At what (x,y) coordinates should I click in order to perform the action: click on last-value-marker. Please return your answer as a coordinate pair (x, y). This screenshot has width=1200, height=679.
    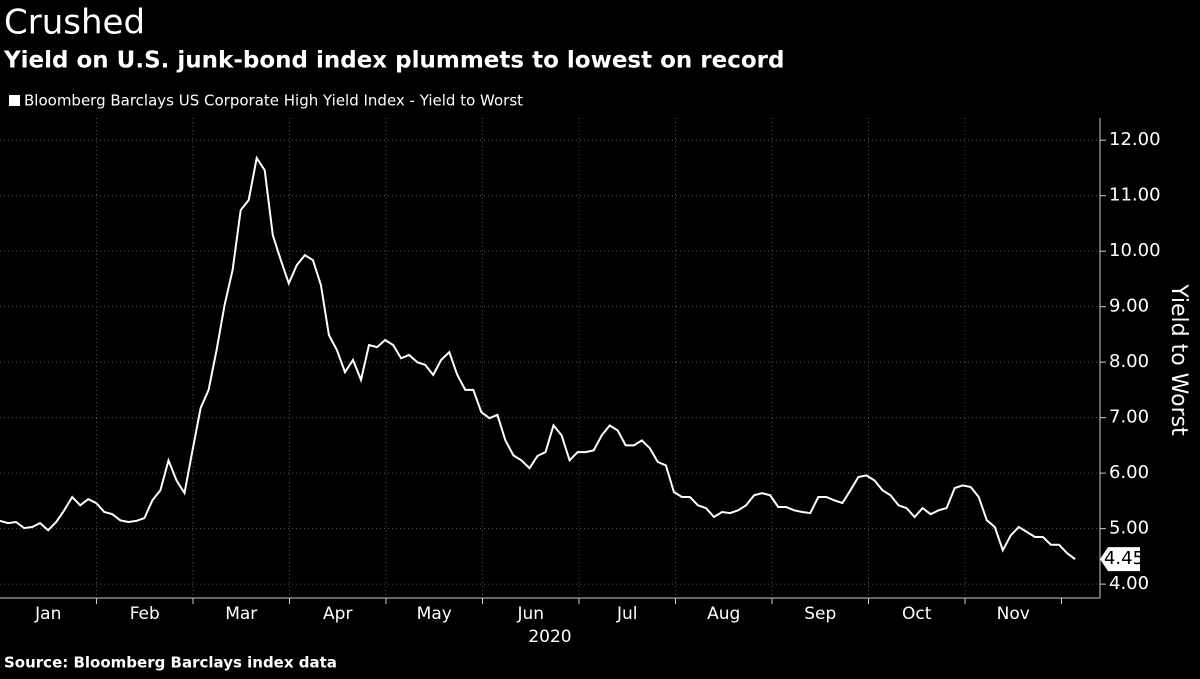
    Looking at the image, I should click on (1120, 559).